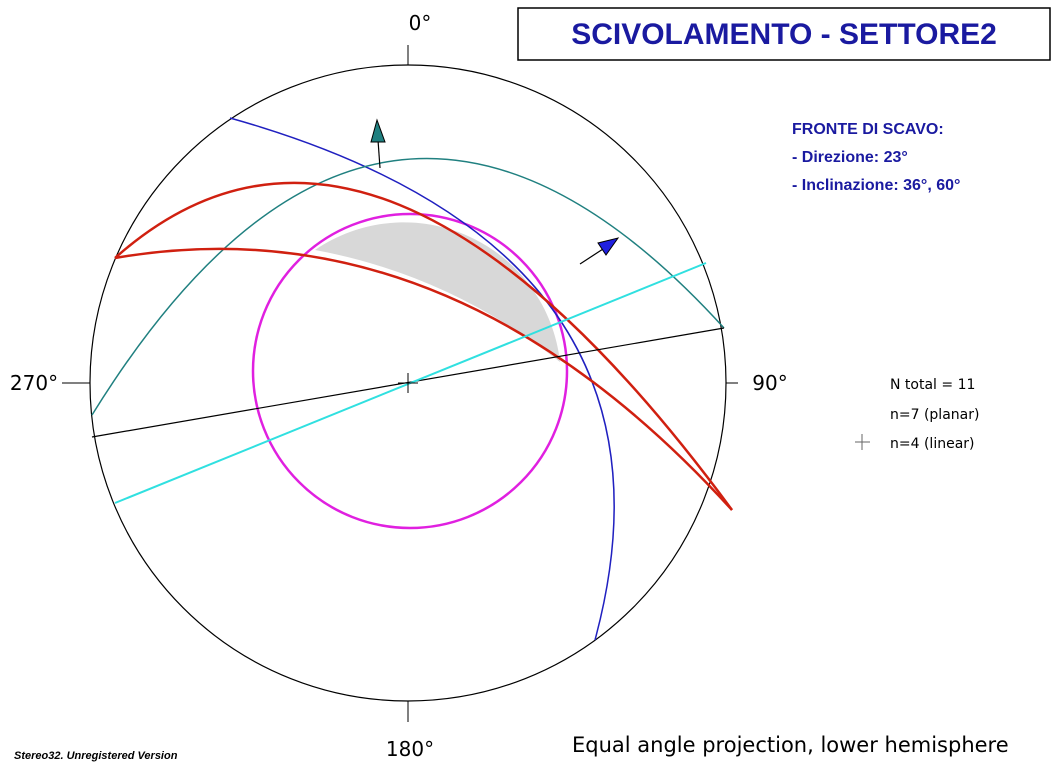  Describe the element at coordinates (862, 442) in the screenshot. I see `legend-cross` at that location.